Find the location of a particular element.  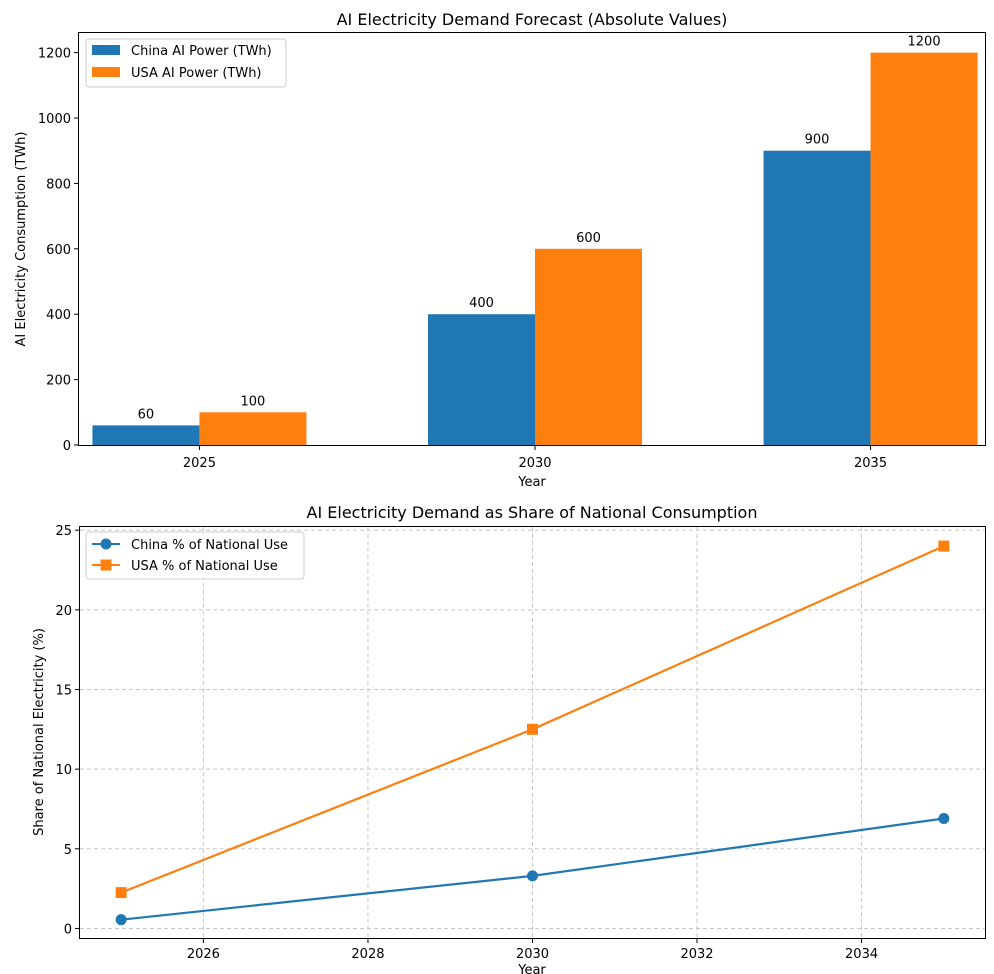

chart1-legend: China AI Power (TWh) USA AI Power (TWh) is located at coordinates (186, 63).